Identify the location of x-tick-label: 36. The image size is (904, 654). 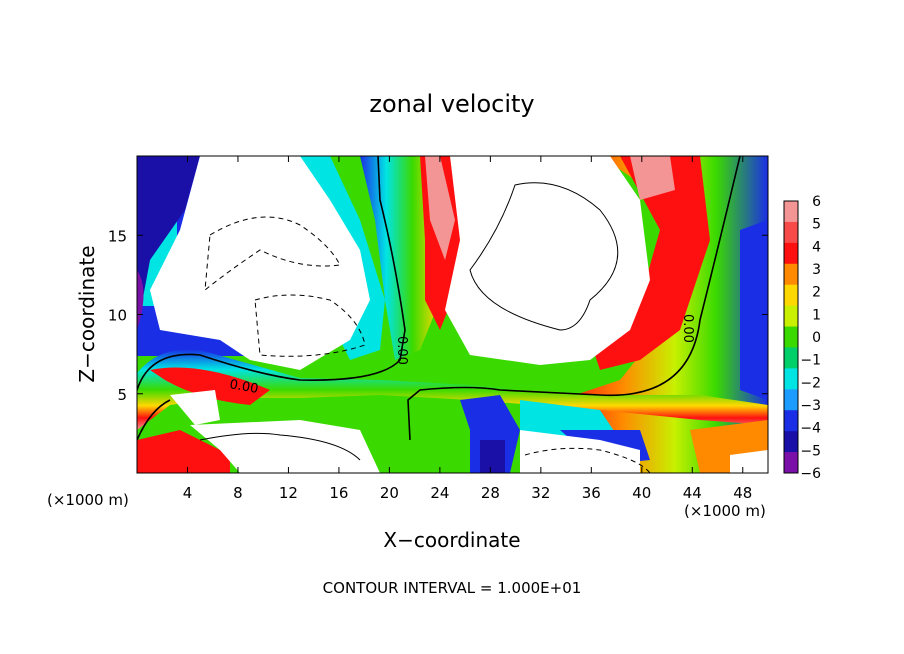
(591, 493).